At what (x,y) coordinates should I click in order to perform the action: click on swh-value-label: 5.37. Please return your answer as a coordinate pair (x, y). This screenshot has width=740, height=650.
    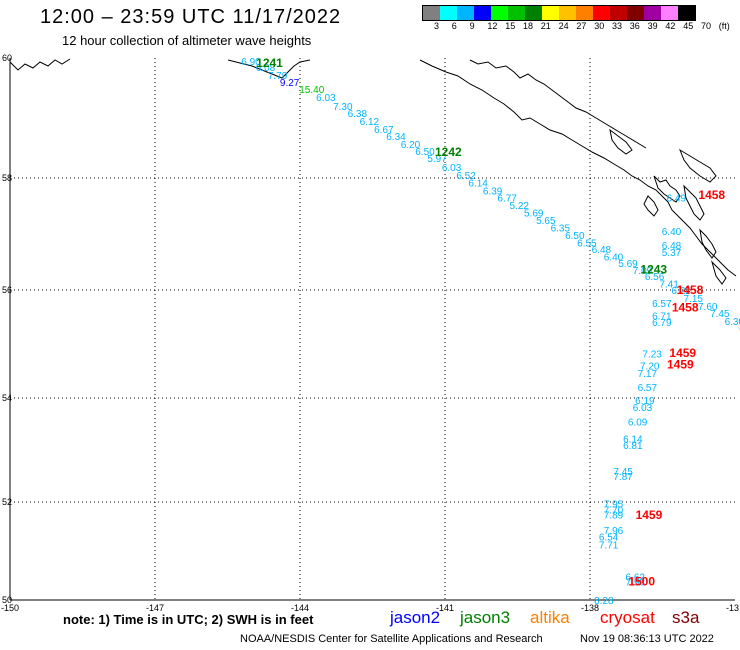
    Looking at the image, I should click on (672, 253).